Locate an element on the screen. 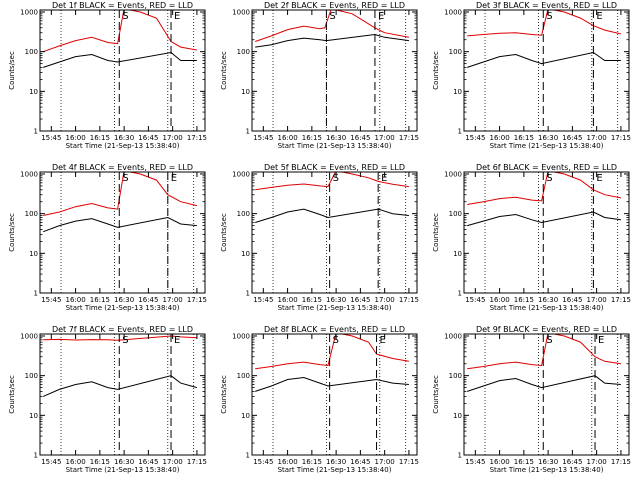 Image resolution: width=640 pixels, height=480 pixels. chart-title: Det 3f BLACK = Events, RED = LLD is located at coordinates (546, 5).